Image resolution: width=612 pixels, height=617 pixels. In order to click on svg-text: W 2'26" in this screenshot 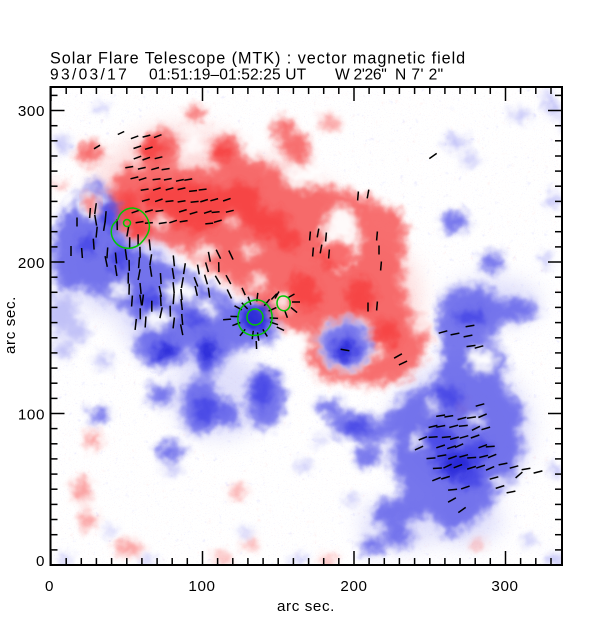, I will do `click(360, 75)`.